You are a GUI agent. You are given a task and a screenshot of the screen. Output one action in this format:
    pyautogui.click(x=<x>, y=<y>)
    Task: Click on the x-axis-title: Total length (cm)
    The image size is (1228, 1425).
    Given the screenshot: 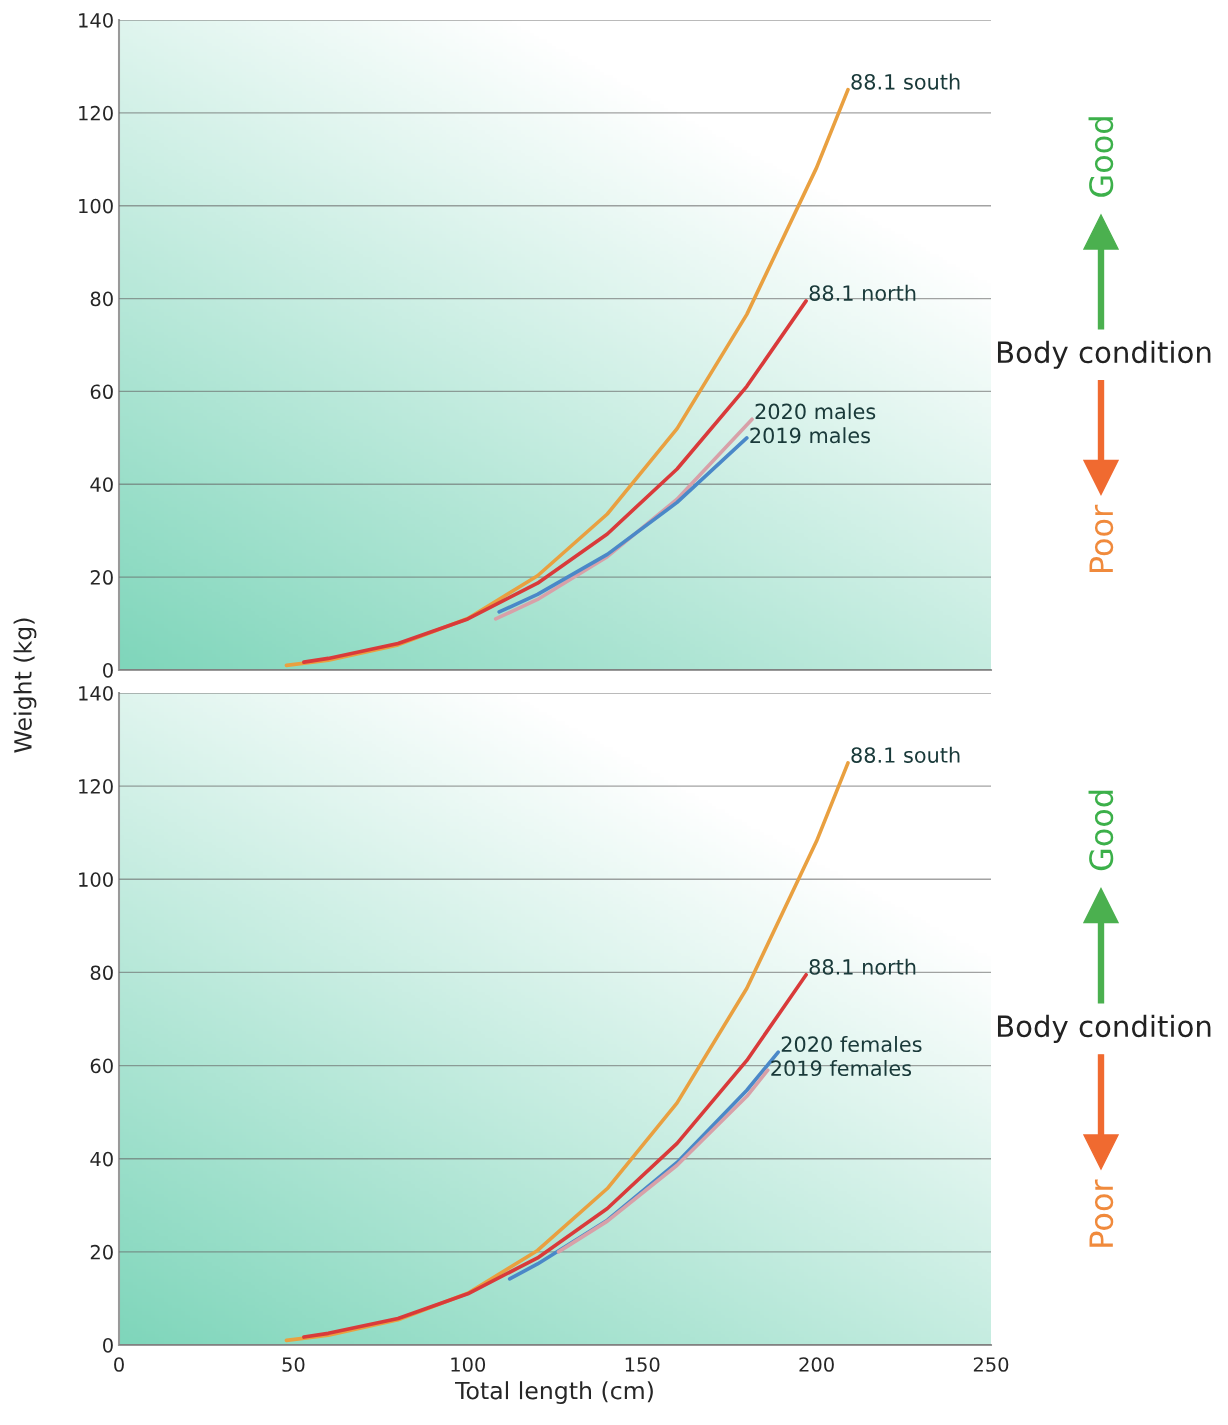 What is the action you would take?
    pyautogui.click(x=554, y=1393)
    